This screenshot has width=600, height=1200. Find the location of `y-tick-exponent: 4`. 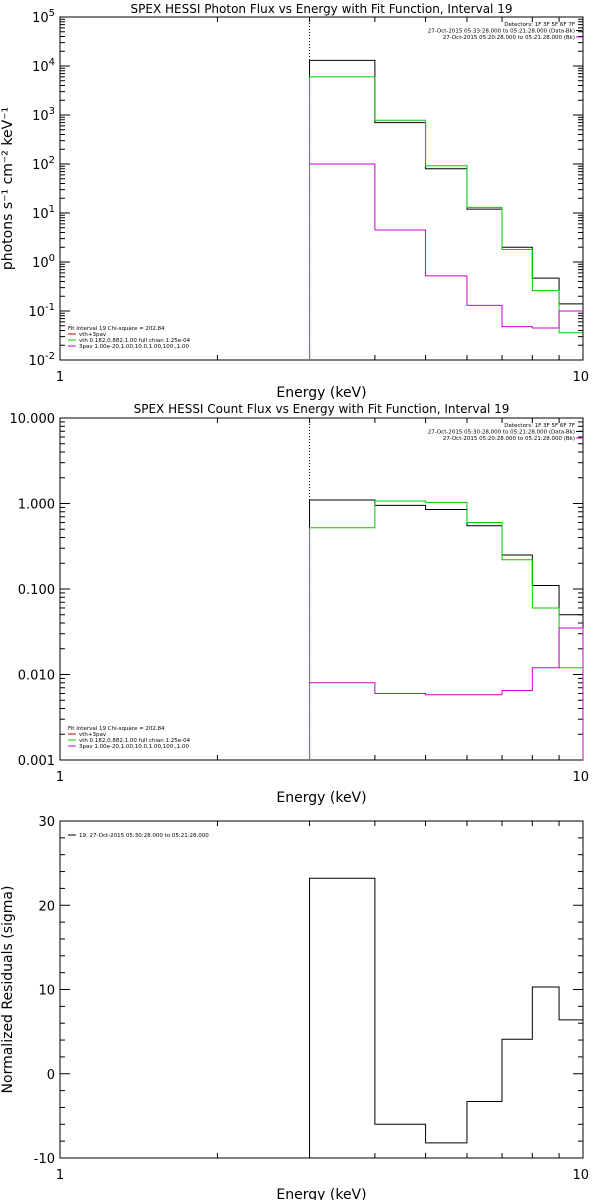

y-tick-exponent: 4 is located at coordinates (52, 62).